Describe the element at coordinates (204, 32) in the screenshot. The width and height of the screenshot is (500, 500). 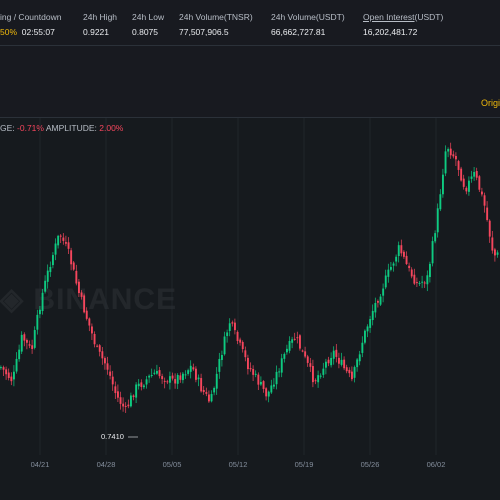
I see `volume-base-value: 77,507,906.5` at that location.